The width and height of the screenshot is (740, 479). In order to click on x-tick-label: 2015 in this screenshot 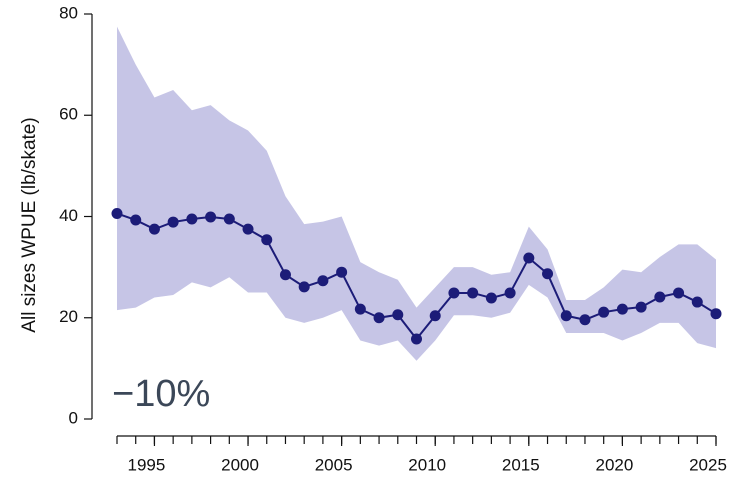, I will do `click(521, 464)`.